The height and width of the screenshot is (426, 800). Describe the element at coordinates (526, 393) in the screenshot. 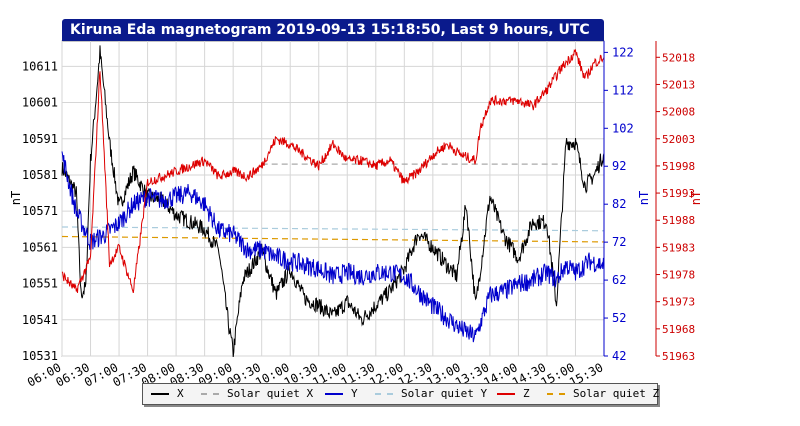

I see `legend-label-z: Z` at that location.